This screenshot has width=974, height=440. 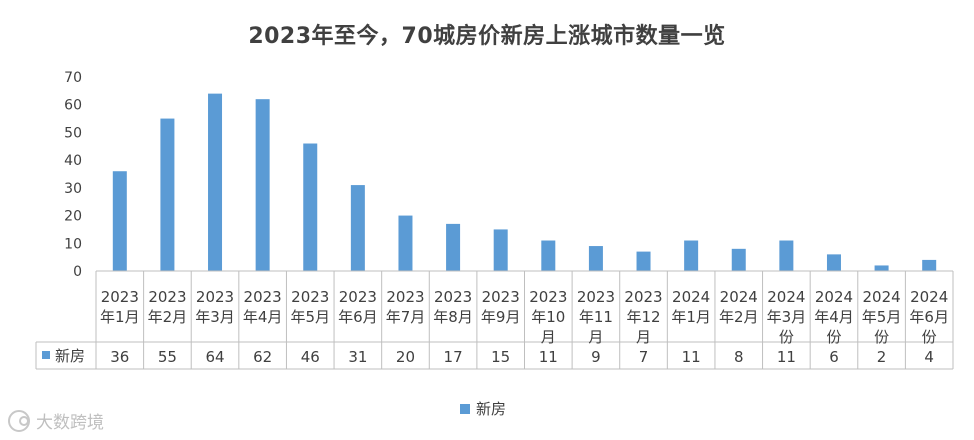 I want to click on x-tick-label: 年9月, so click(x=501, y=317).